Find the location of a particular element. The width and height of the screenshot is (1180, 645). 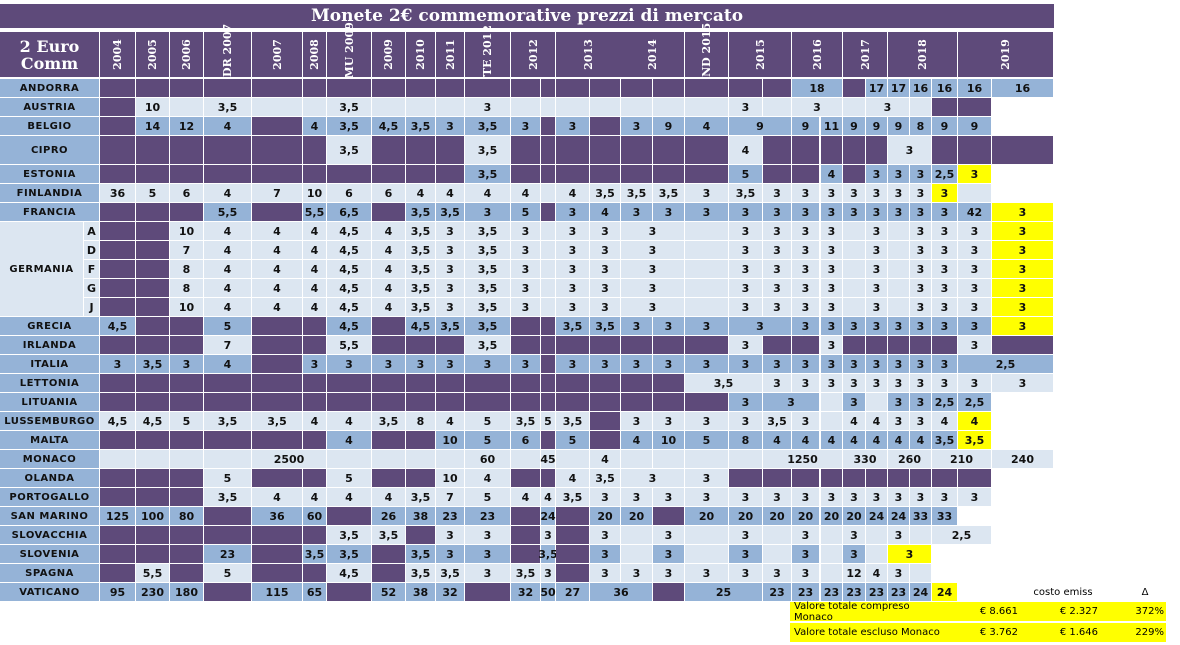

price-cell: 24 is located at coordinates (876, 516).